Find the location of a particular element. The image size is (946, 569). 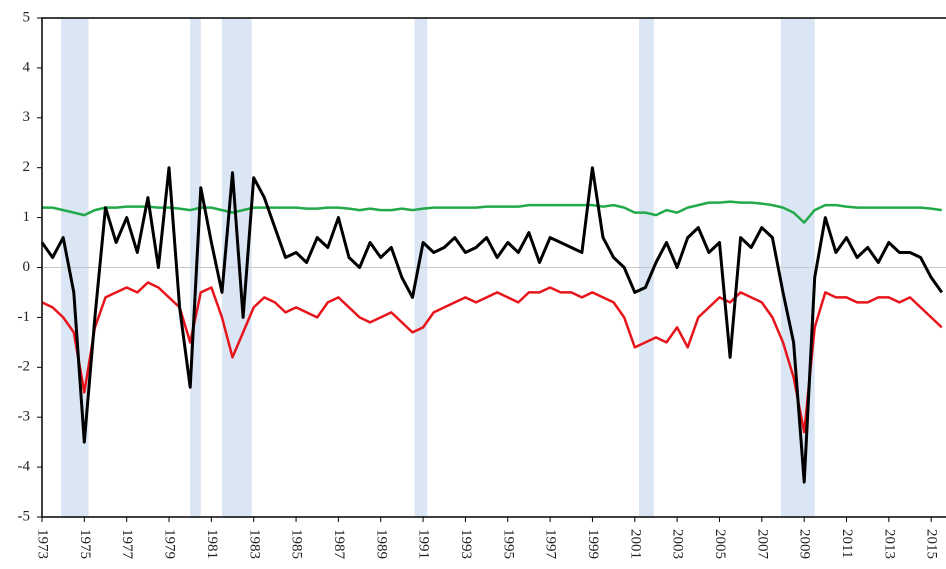

y-tick-label: -5 is located at coordinates (24, 516).